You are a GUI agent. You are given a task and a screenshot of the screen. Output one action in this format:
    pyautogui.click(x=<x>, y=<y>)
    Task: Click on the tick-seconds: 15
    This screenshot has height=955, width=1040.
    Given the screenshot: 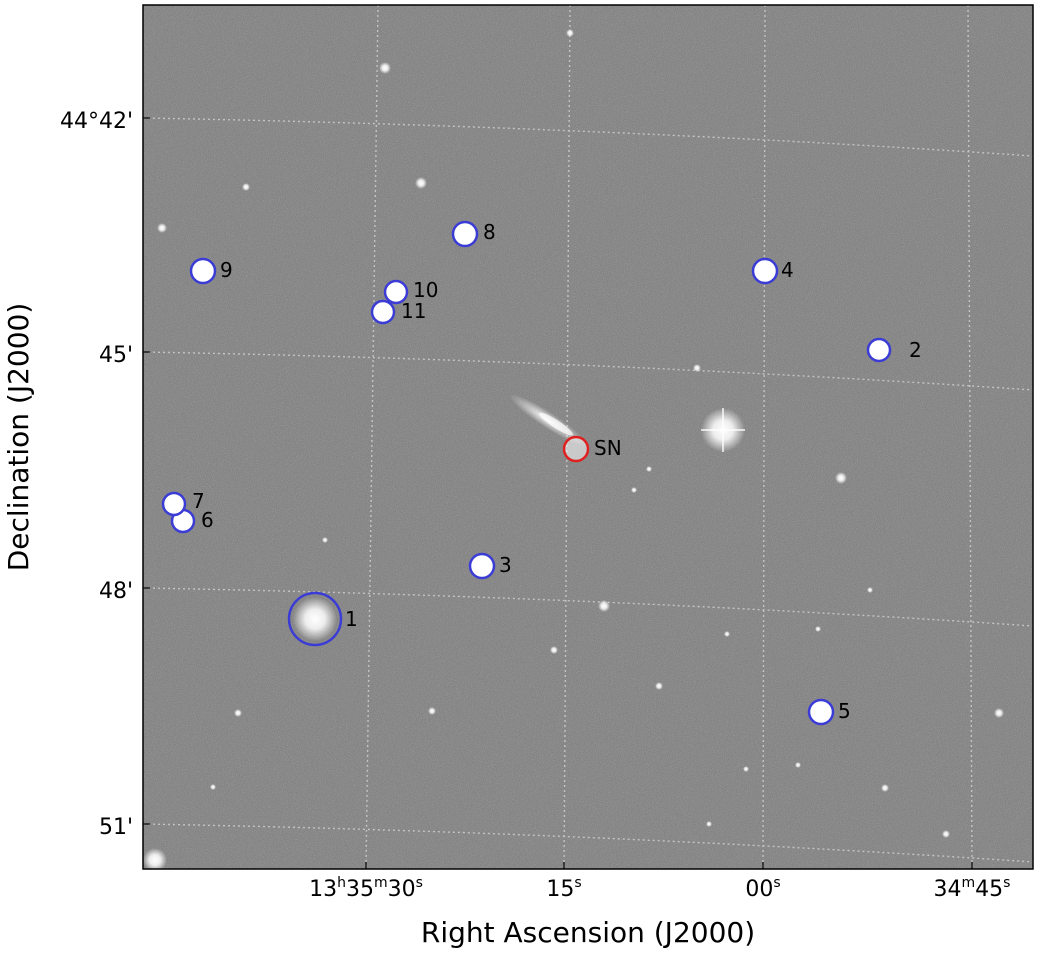 What is the action you would take?
    pyautogui.click(x=560, y=889)
    